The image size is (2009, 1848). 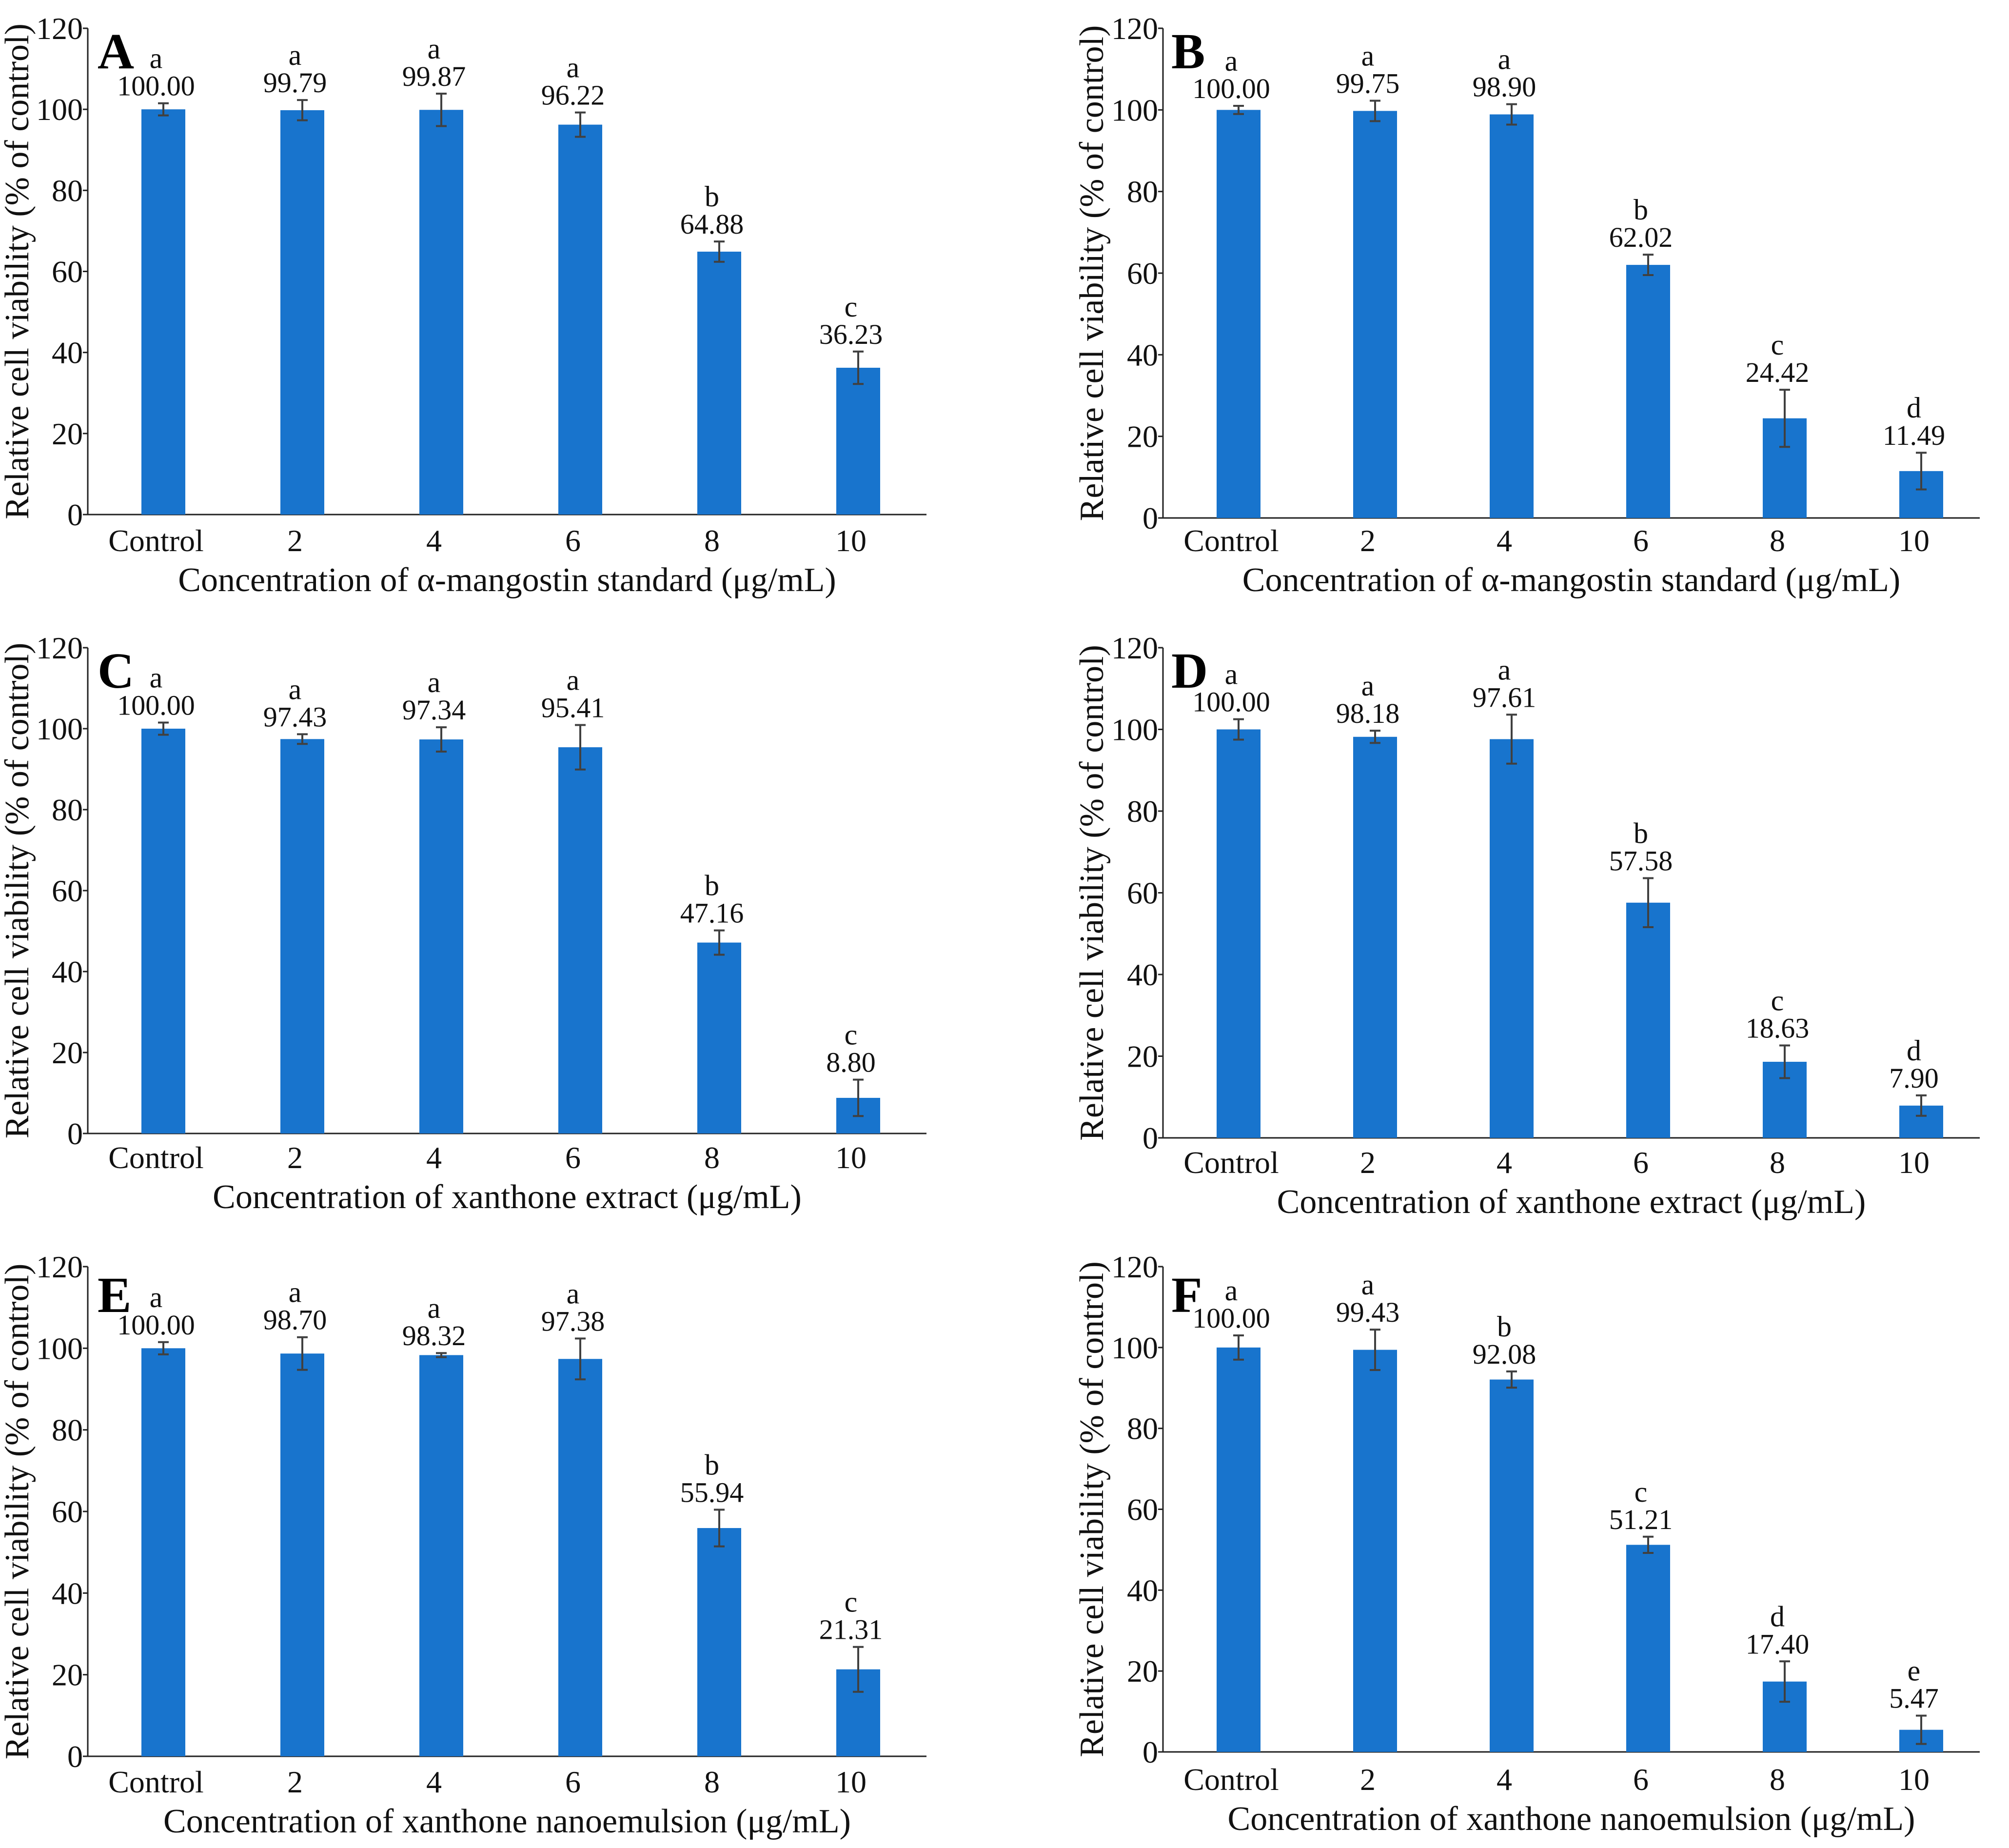 What do you see at coordinates (1914, 1078) in the screenshot?
I see `data-label: 7.90` at bounding box center [1914, 1078].